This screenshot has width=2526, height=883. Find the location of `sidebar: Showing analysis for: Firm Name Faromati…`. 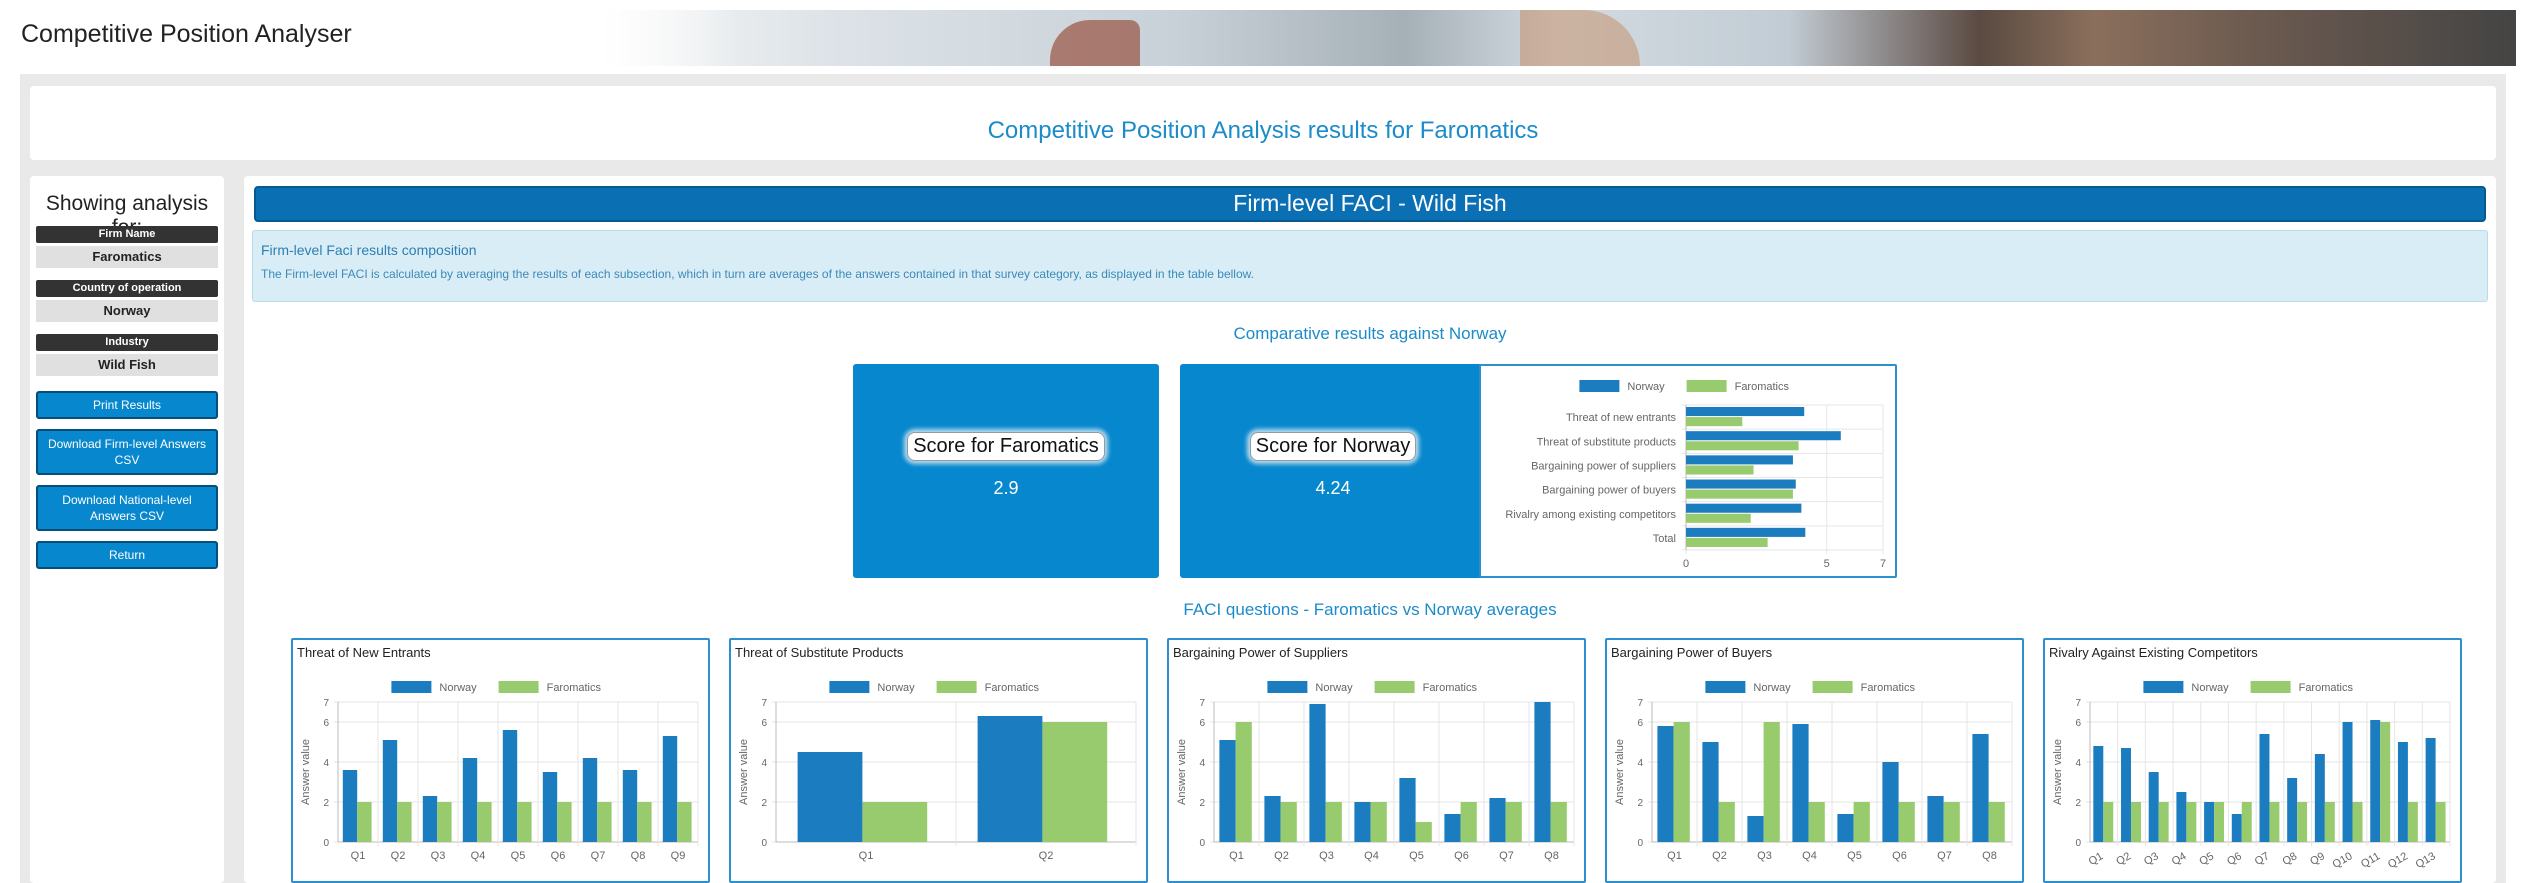

sidebar: Showing analysis for: Firm Name Faromati… is located at coordinates (127, 529).